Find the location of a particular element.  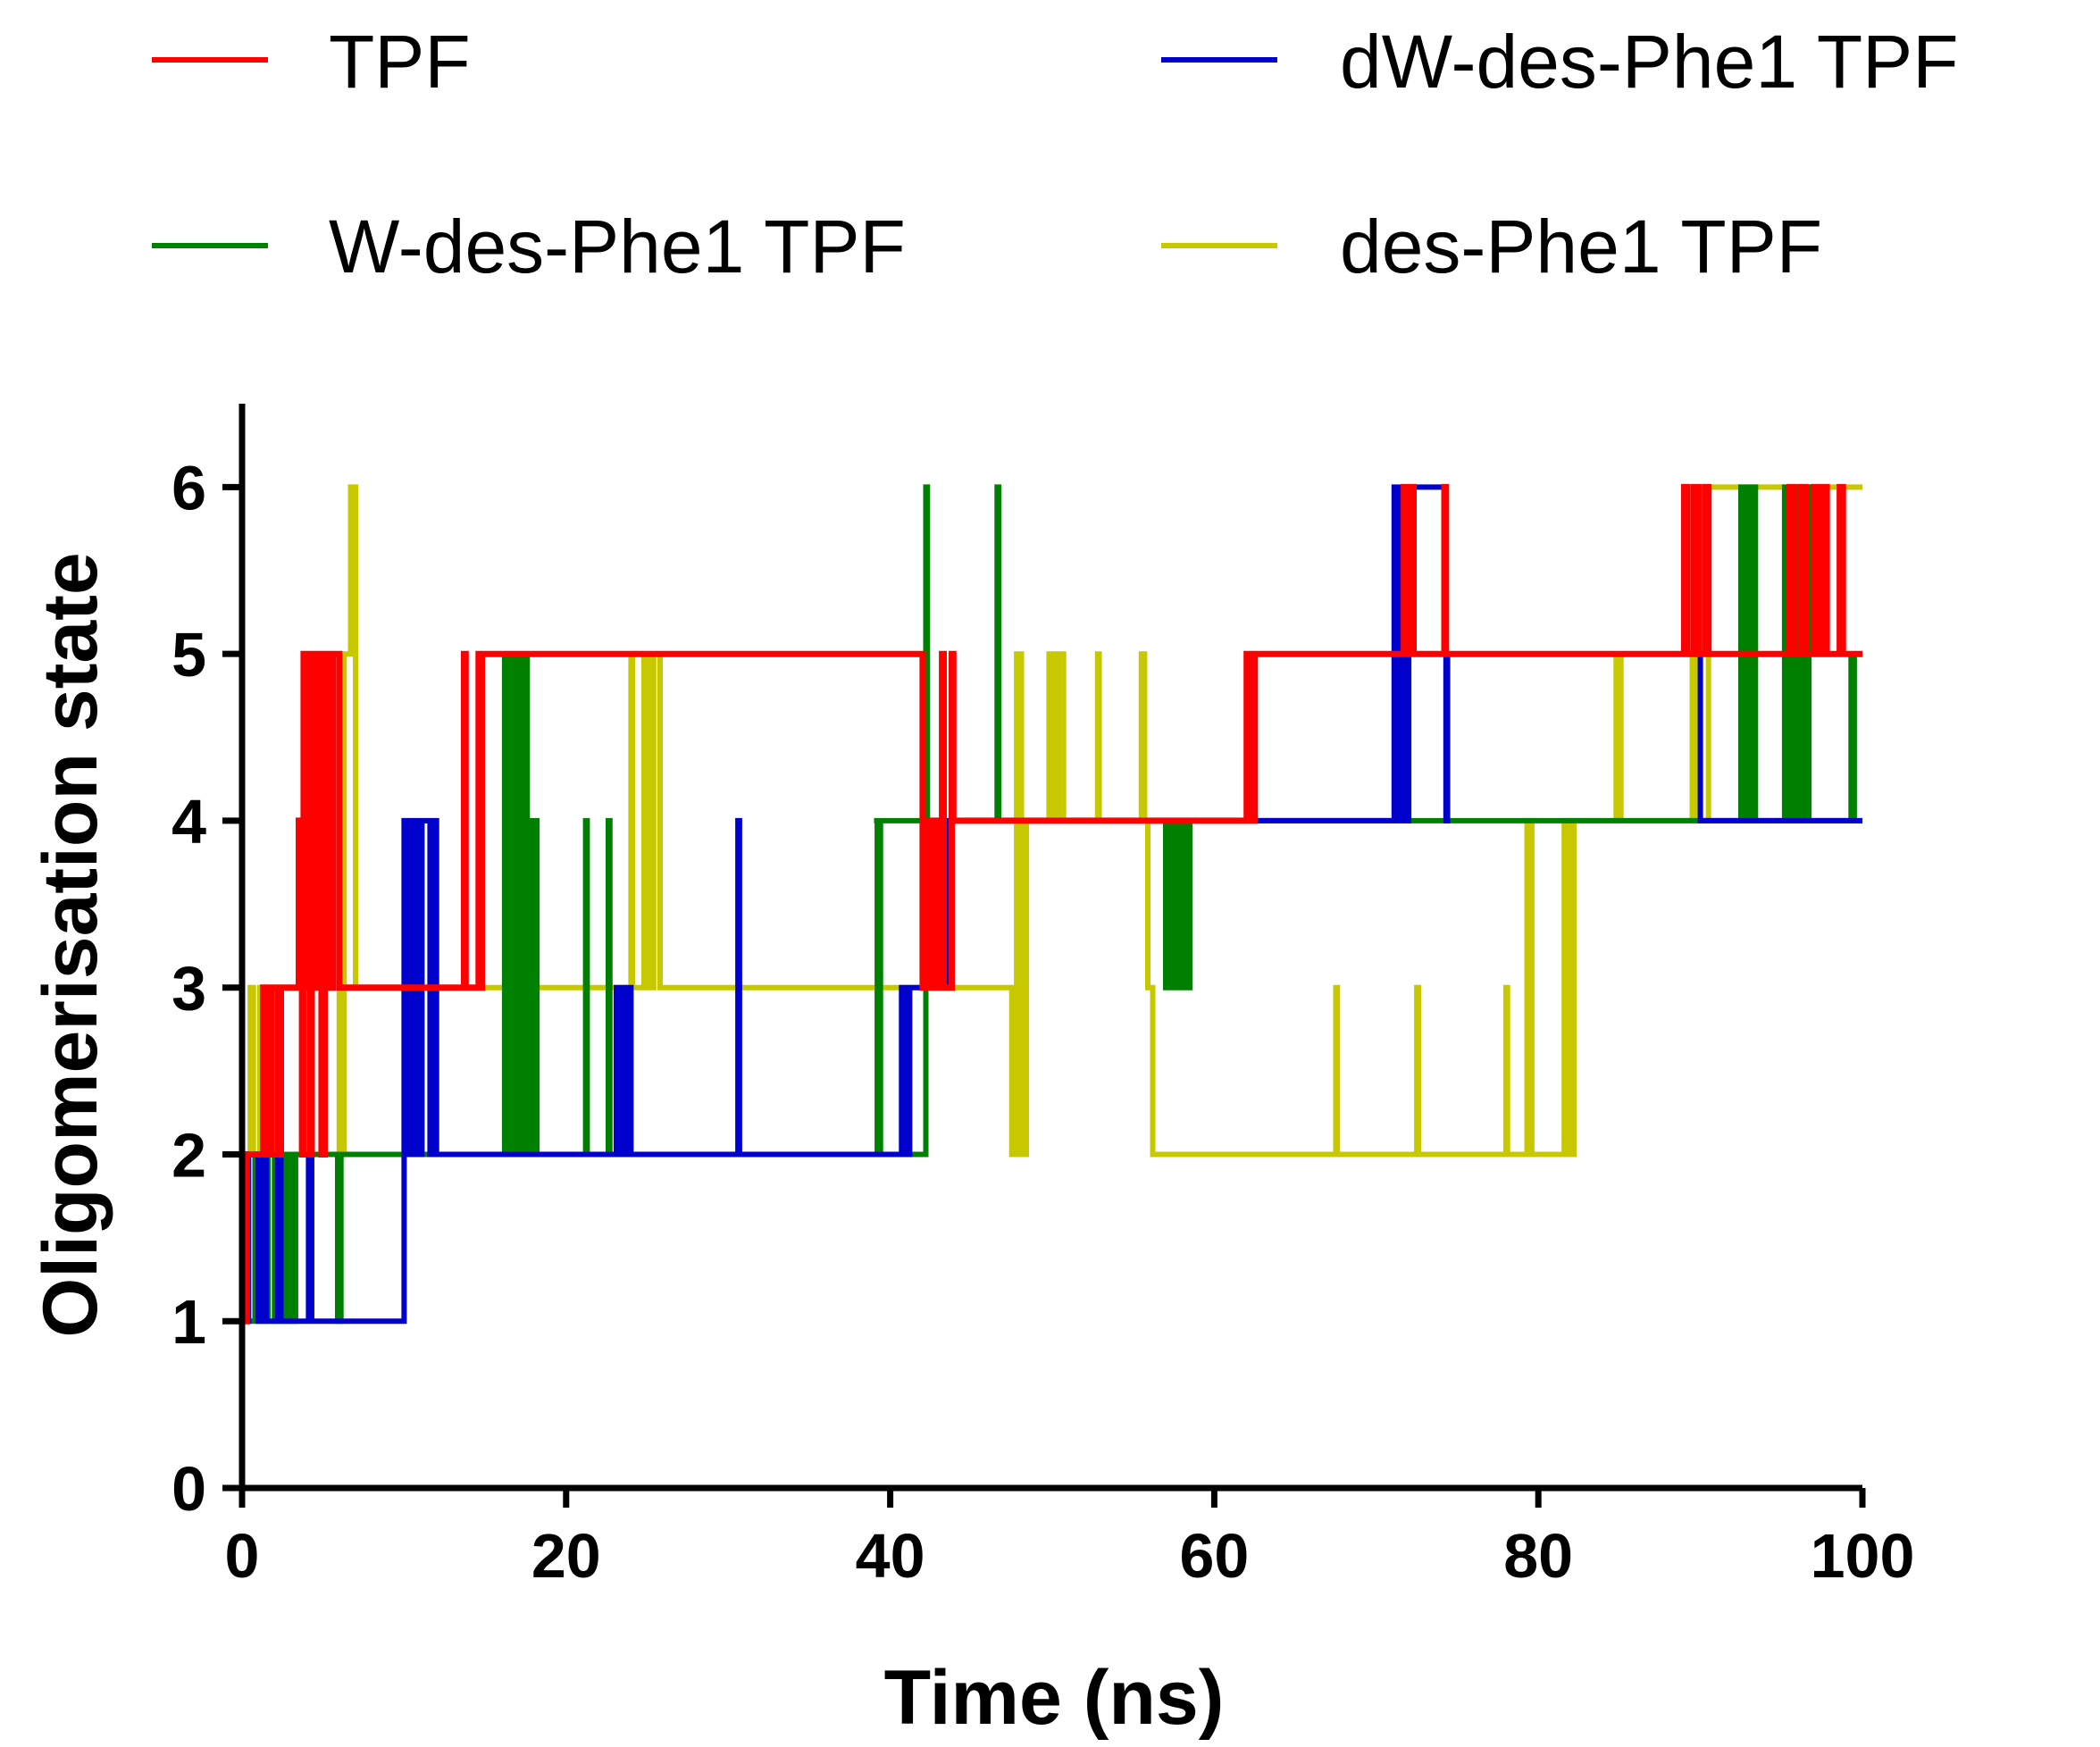

x-tick-label: 40 is located at coordinates (891, 1556).